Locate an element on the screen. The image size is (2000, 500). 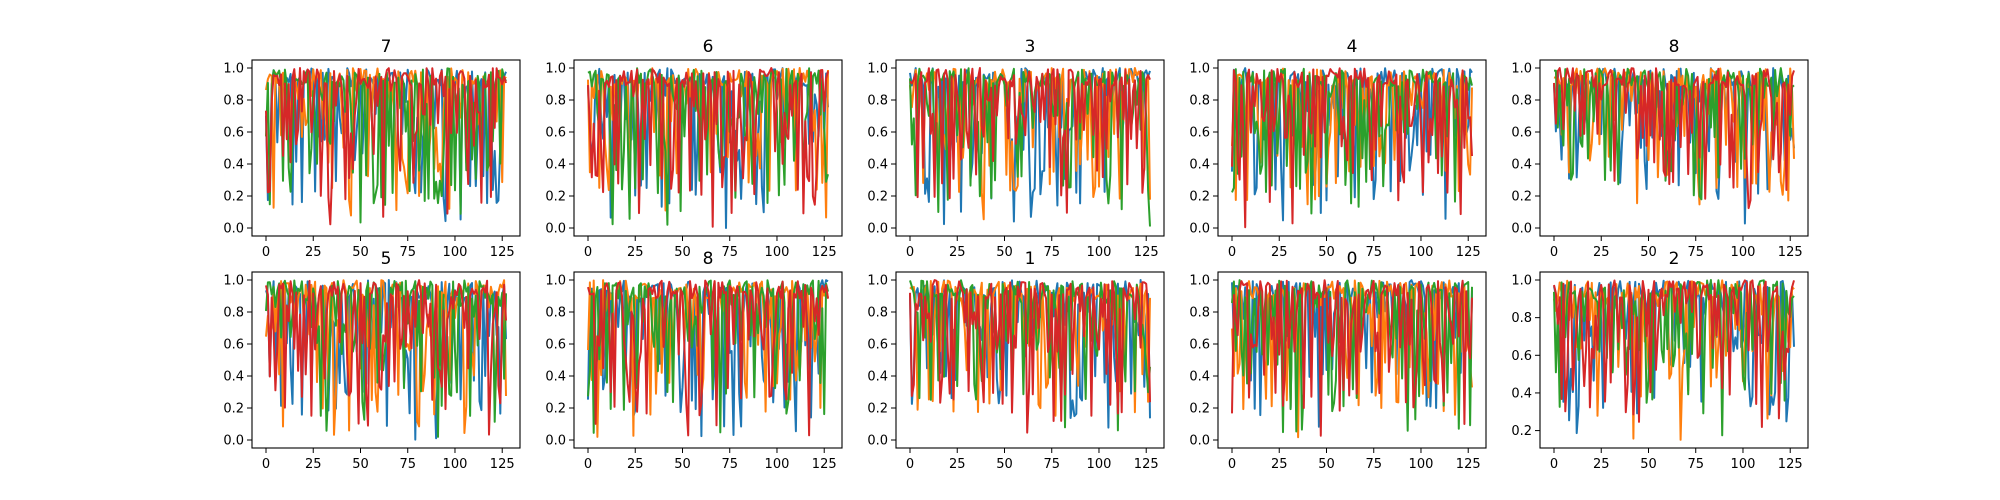
subplot-title: 3 is located at coordinates (1030, 47).